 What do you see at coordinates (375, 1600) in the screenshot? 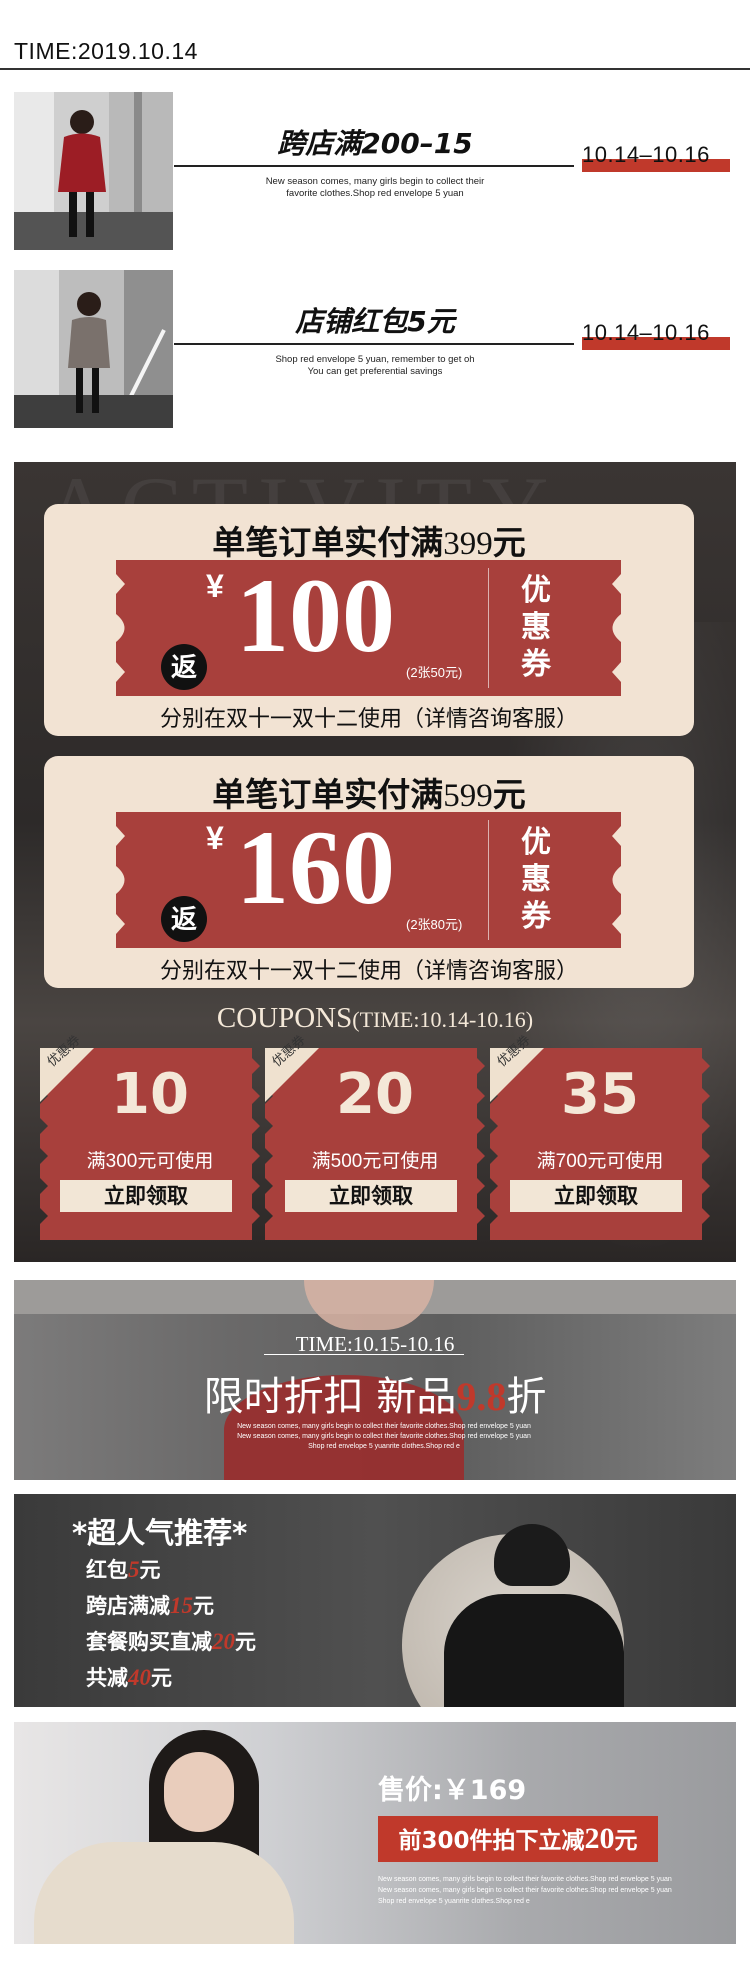
I see `popular-recommendation-banner: *超人气推荐* 红包5元 跨店满减15元 套餐购买直减20元 共减40元` at bounding box center [375, 1600].